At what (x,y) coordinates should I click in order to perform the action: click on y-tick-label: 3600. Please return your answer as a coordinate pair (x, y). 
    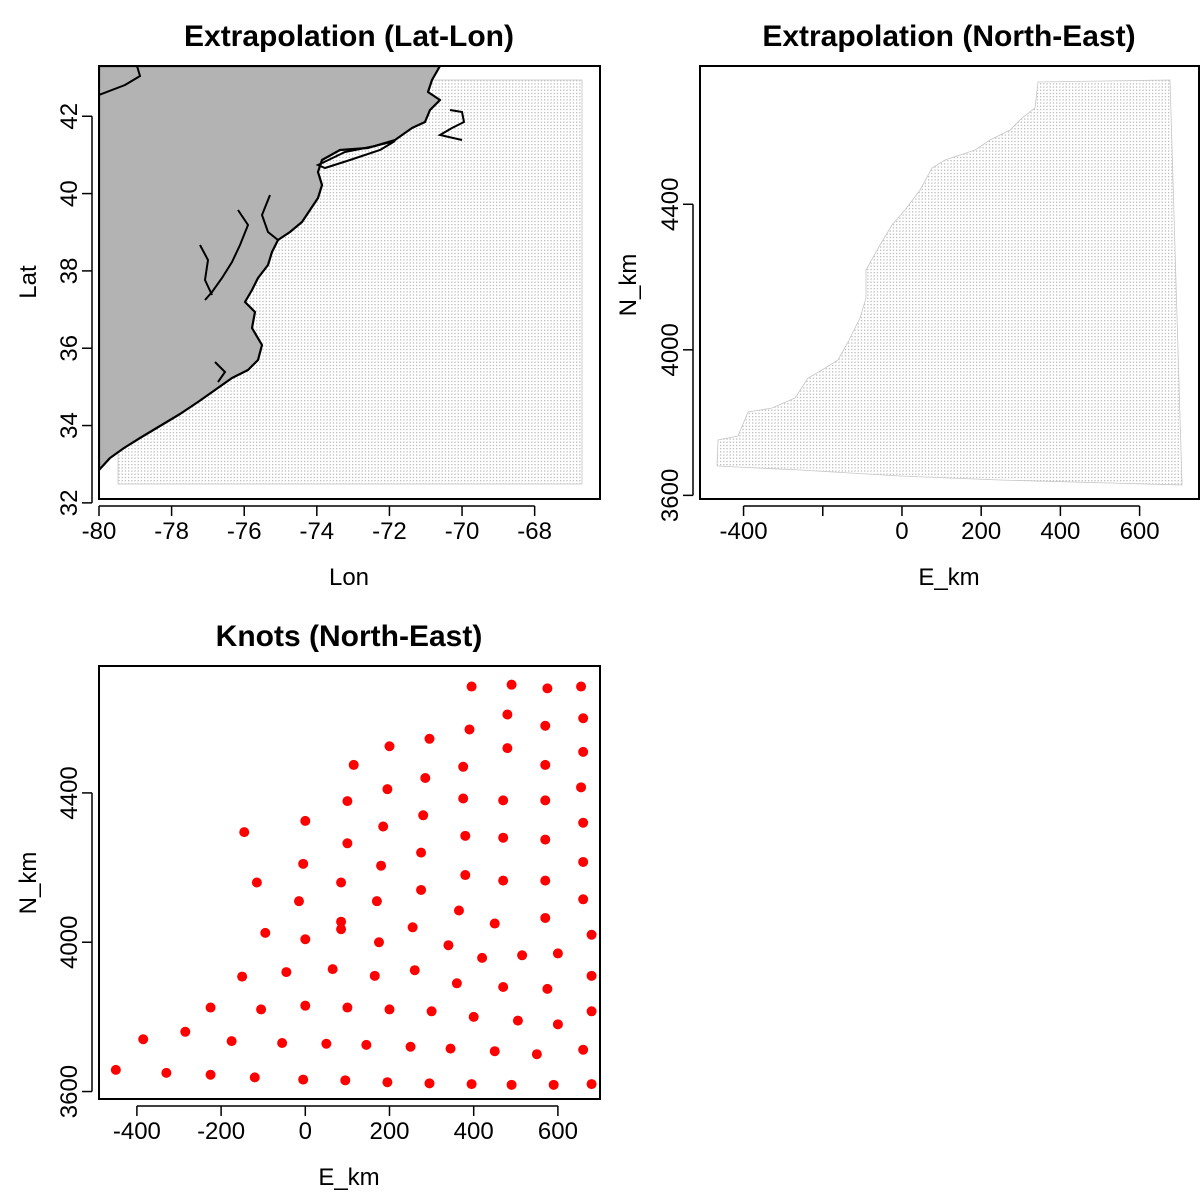
    Looking at the image, I should click on (670, 495).